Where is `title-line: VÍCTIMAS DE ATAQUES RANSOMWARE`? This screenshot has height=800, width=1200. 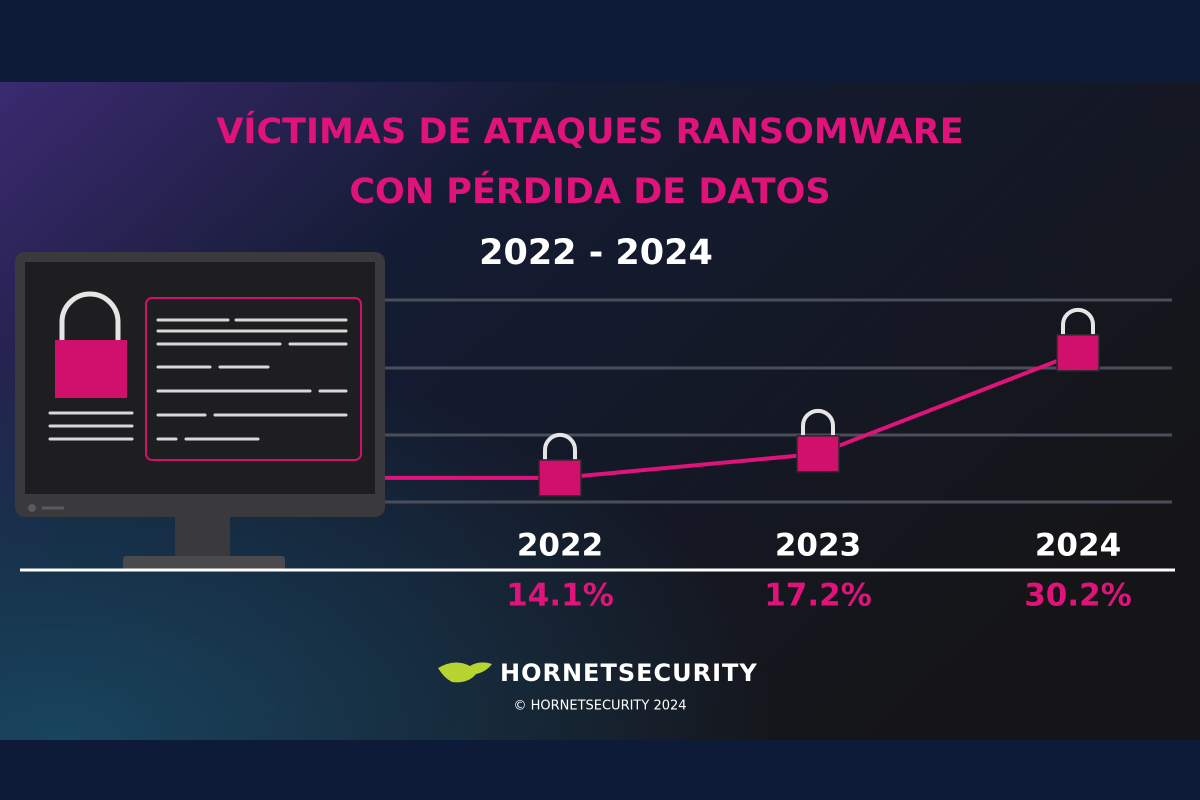
title-line: VÍCTIMAS DE ATAQUES RANSOMWARE is located at coordinates (589, 131).